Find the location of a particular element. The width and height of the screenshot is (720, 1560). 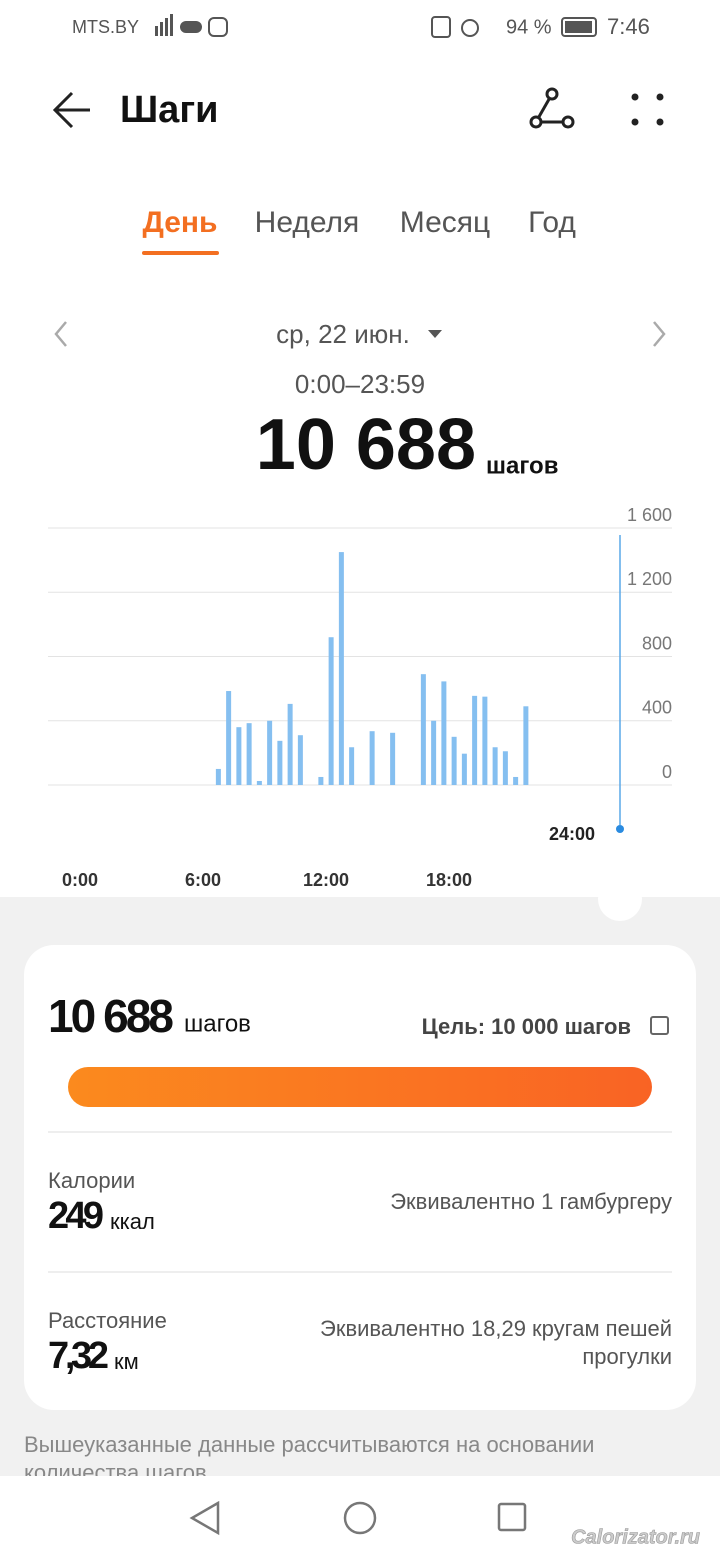

battery-icon is located at coordinates (579, 27).